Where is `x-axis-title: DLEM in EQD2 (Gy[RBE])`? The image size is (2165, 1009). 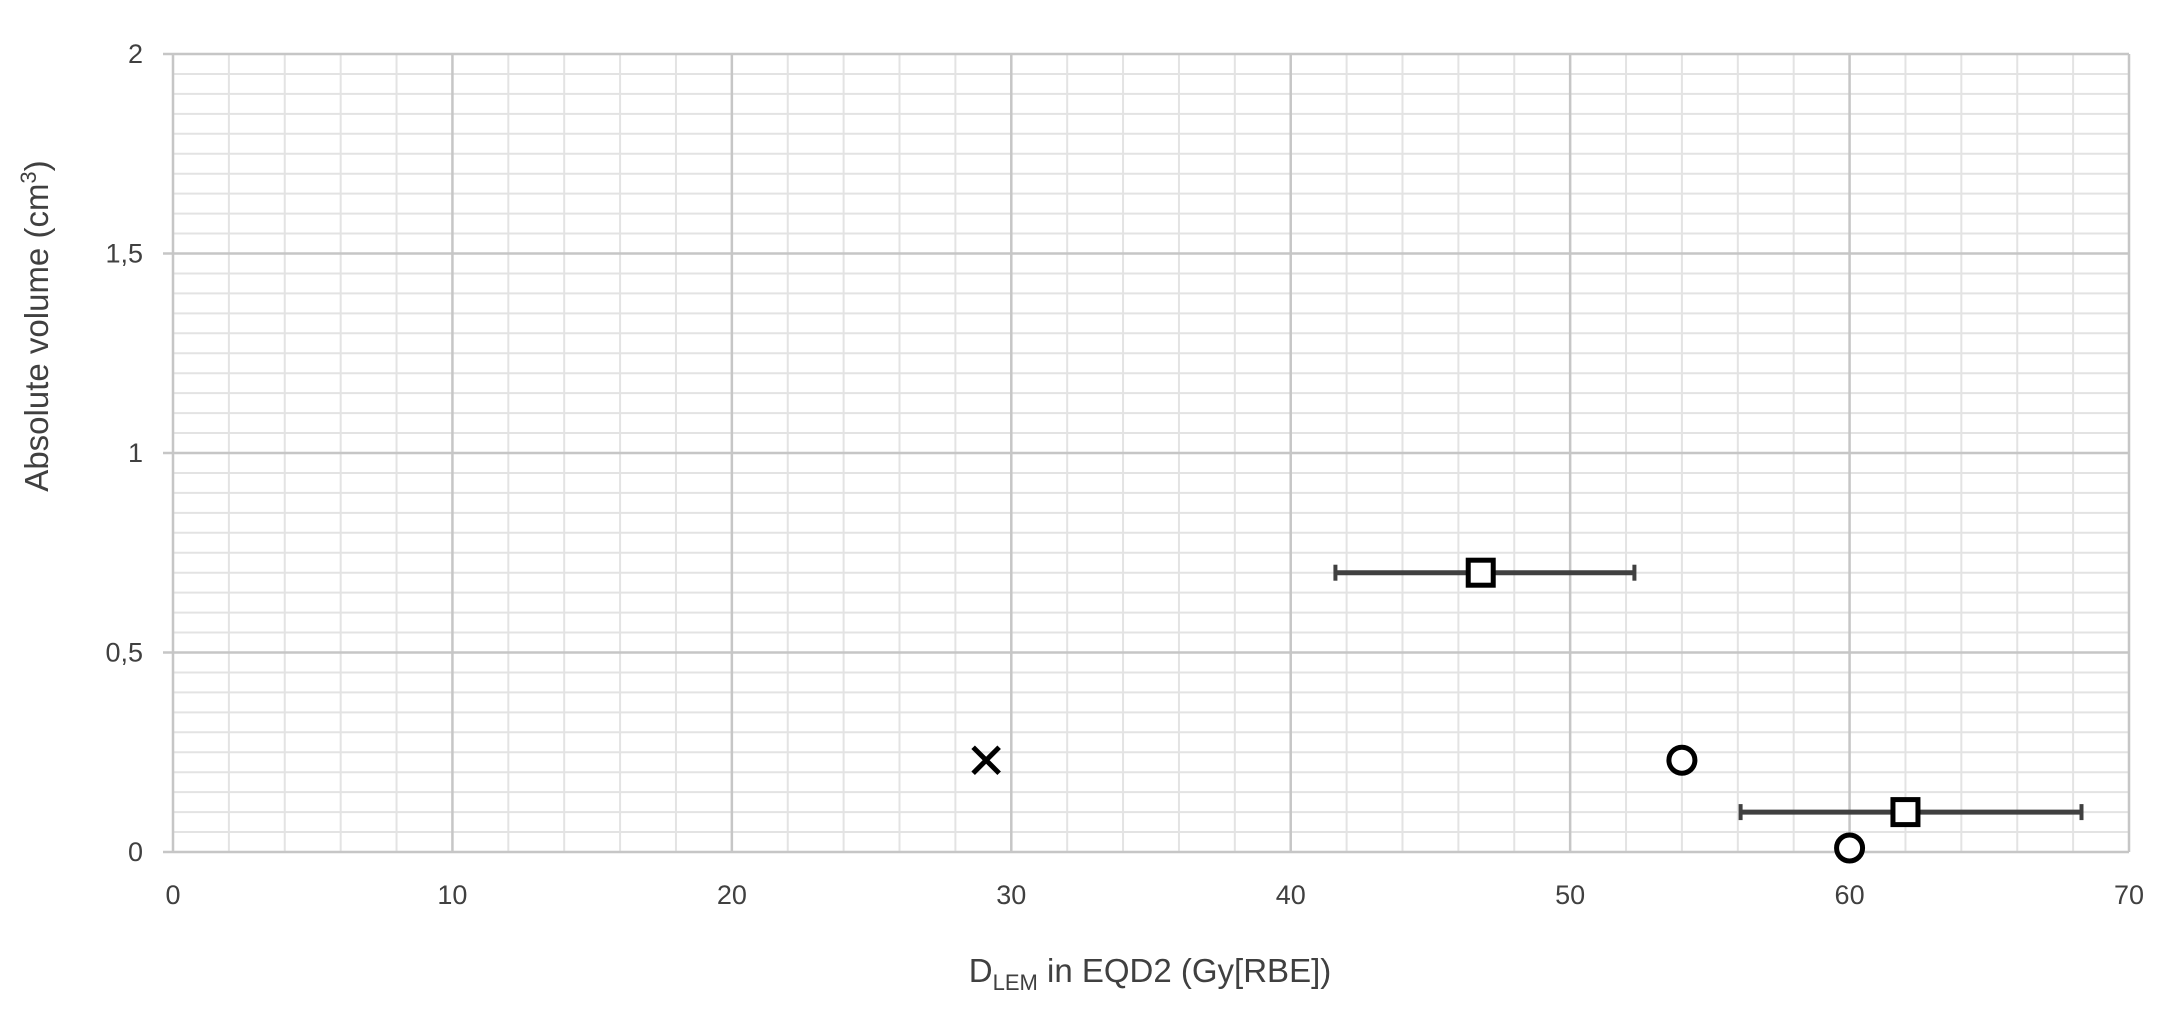
x-axis-title: DLEM in EQD2 (Gy[RBE]) is located at coordinates (1150, 973).